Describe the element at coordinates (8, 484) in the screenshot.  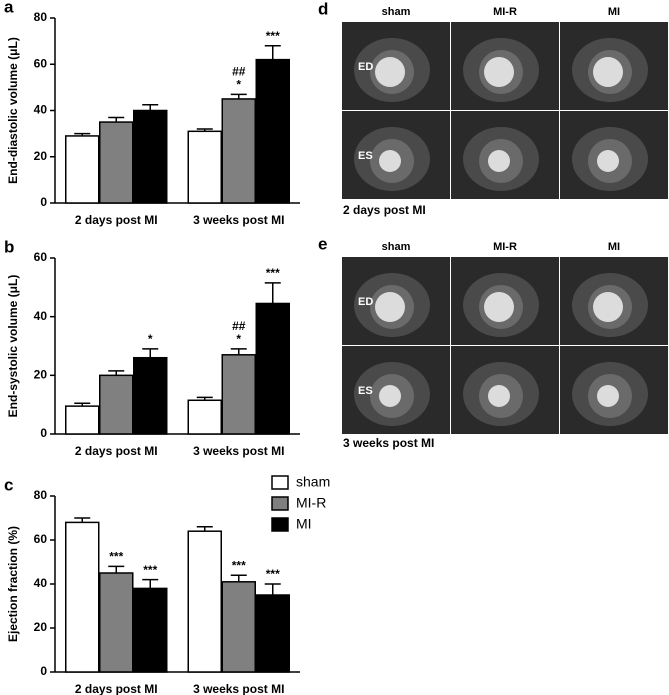
I see `panel-letter: c` at that location.